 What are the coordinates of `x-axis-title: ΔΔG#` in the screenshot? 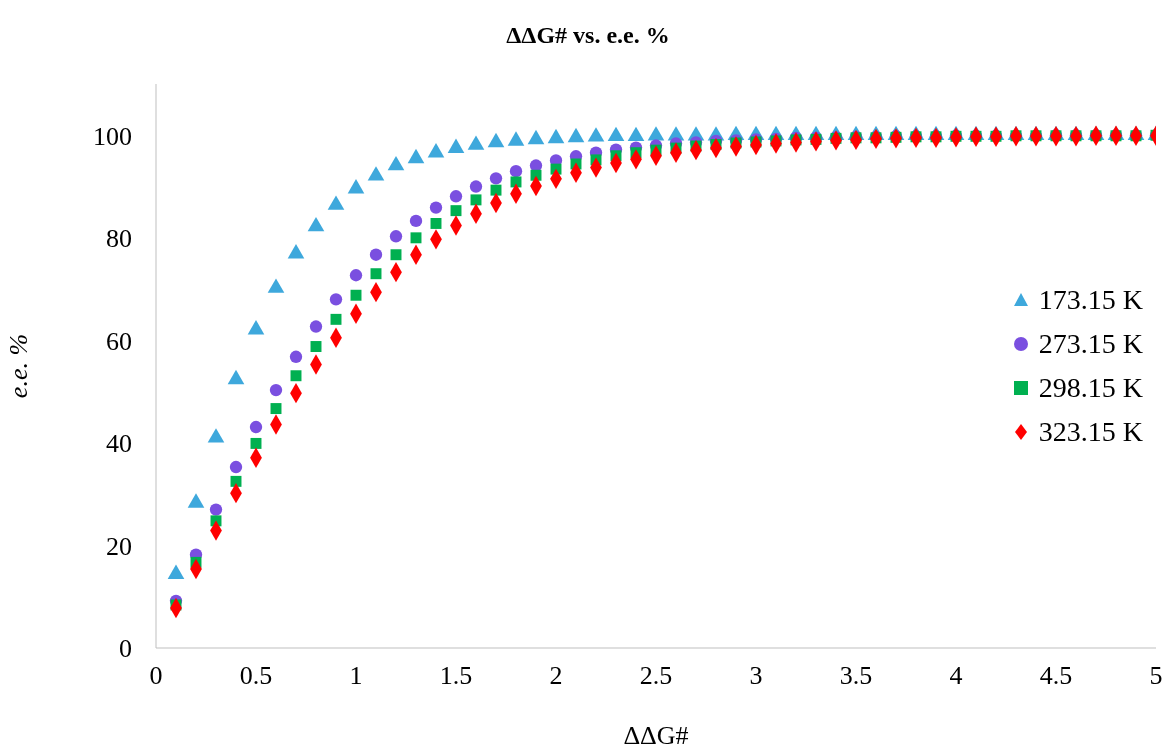 It's located at (656, 734).